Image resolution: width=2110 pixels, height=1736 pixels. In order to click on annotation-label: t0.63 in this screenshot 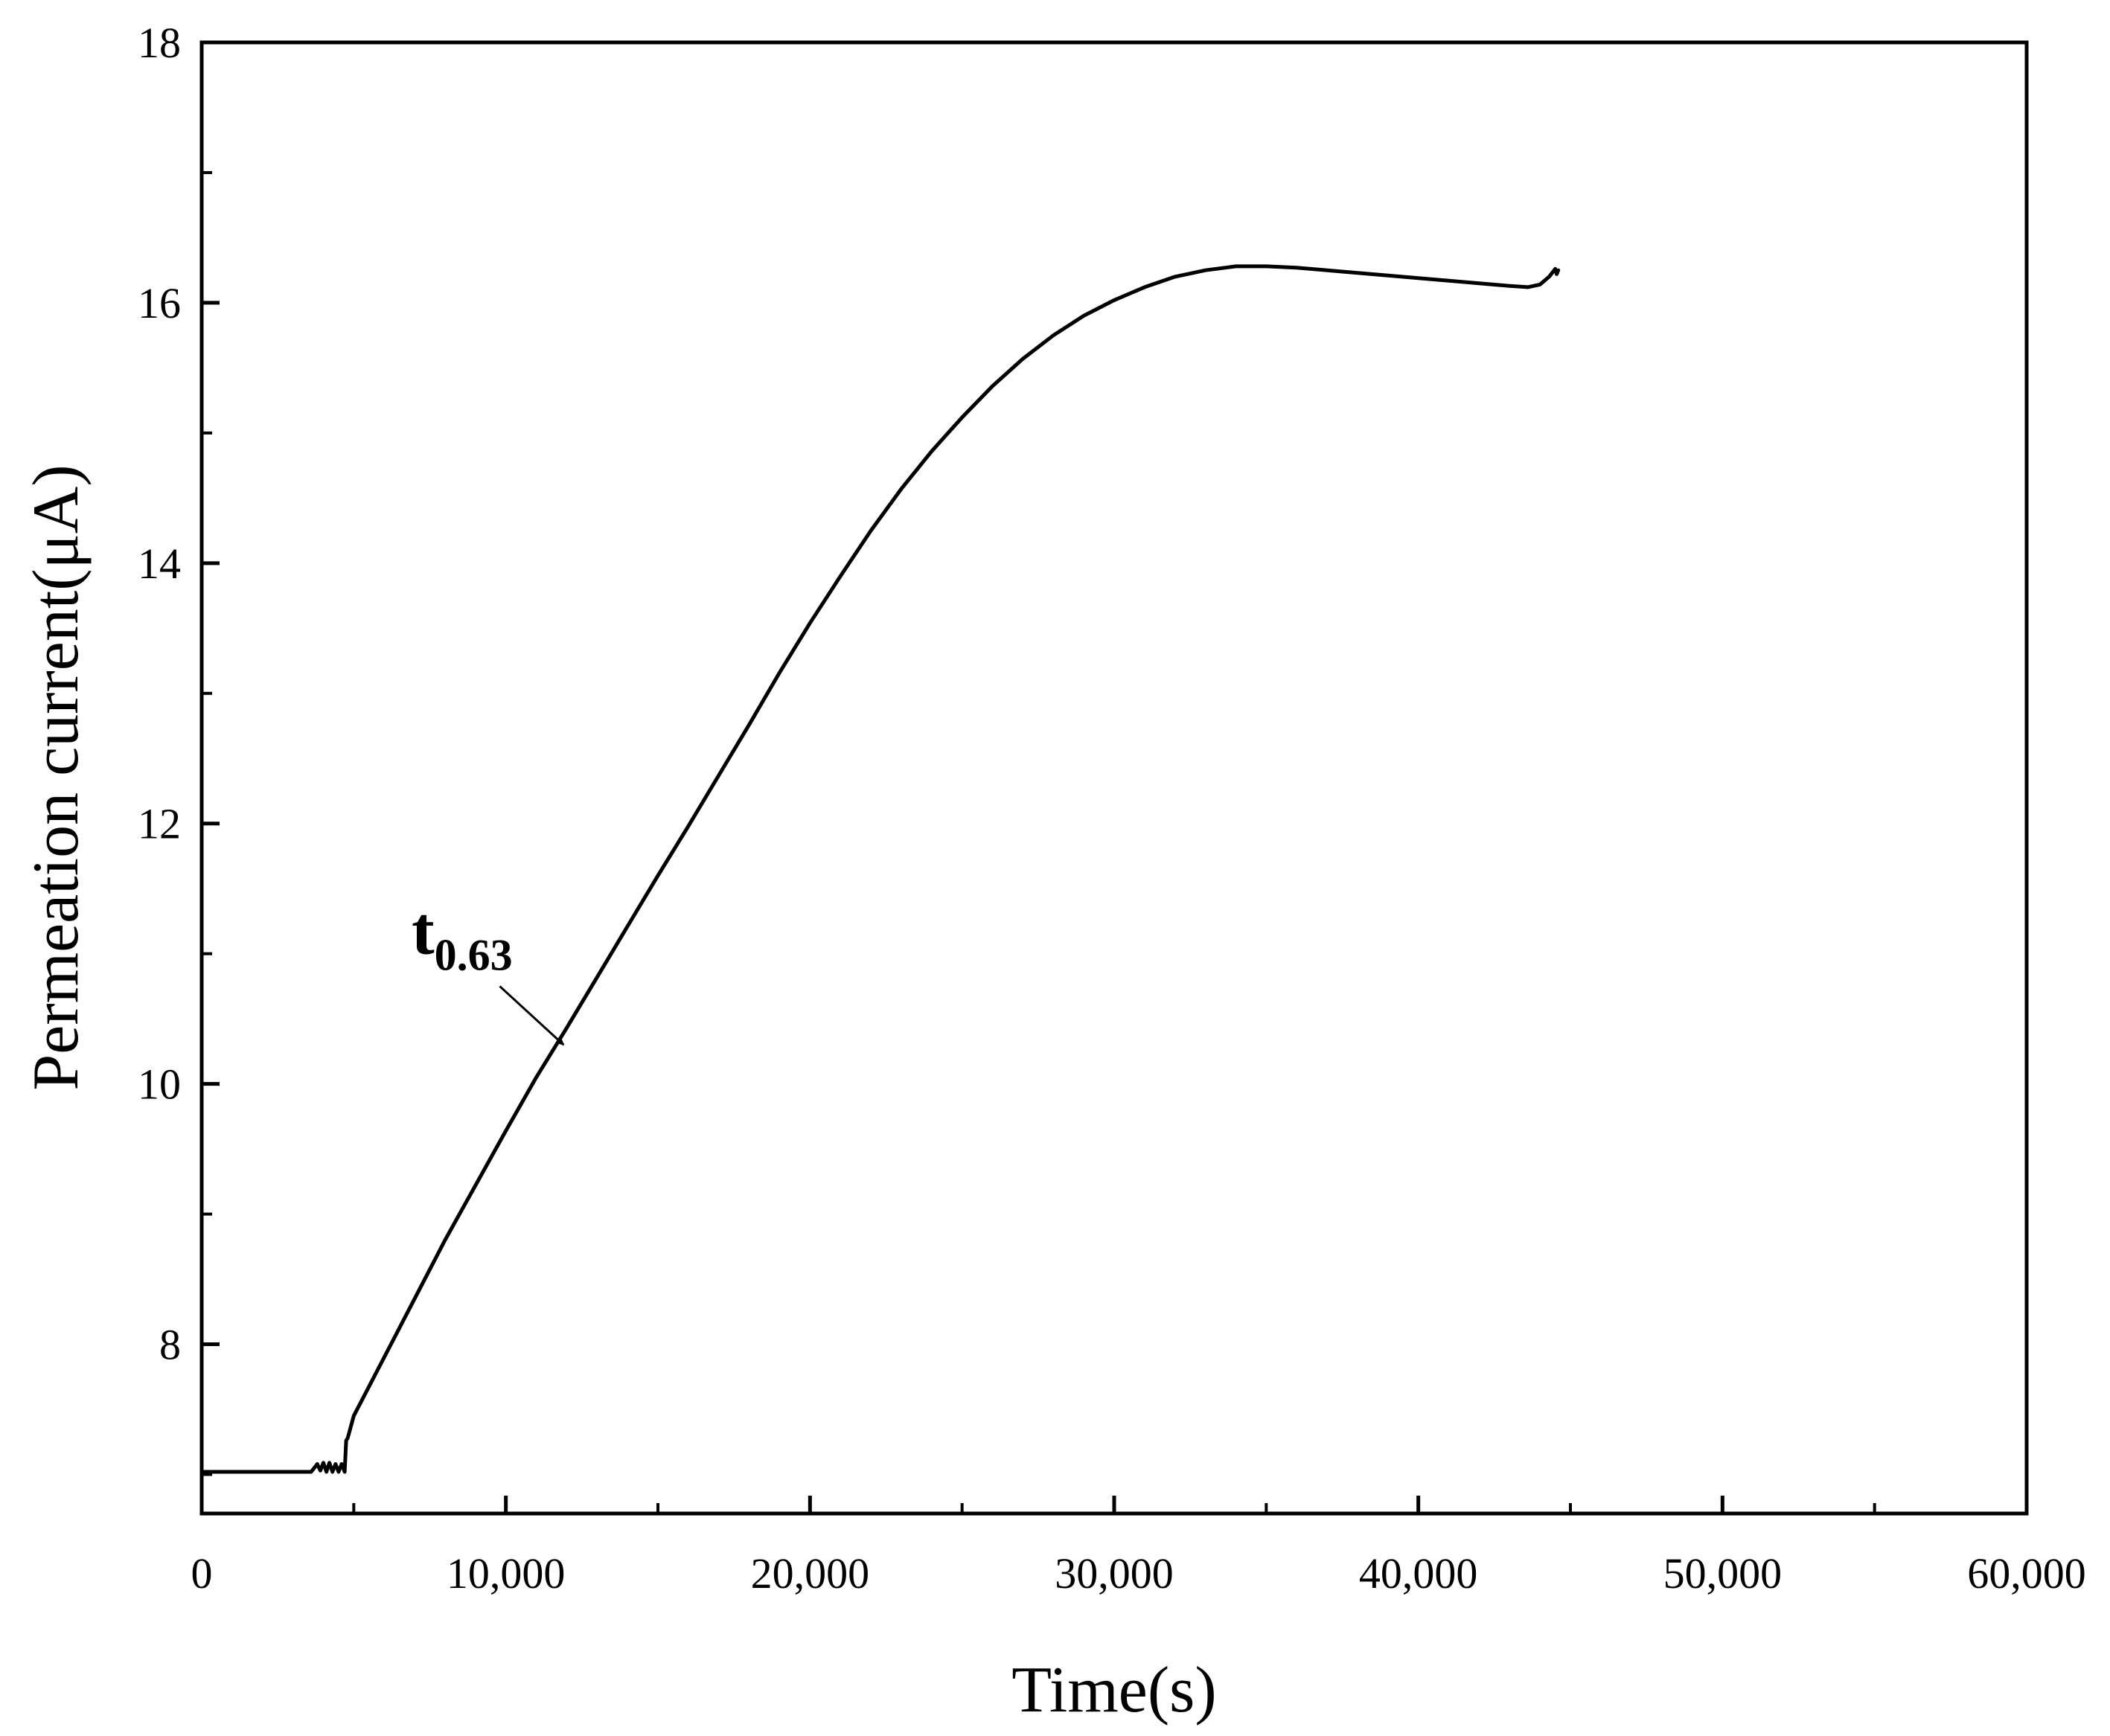, I will do `click(462, 936)`.